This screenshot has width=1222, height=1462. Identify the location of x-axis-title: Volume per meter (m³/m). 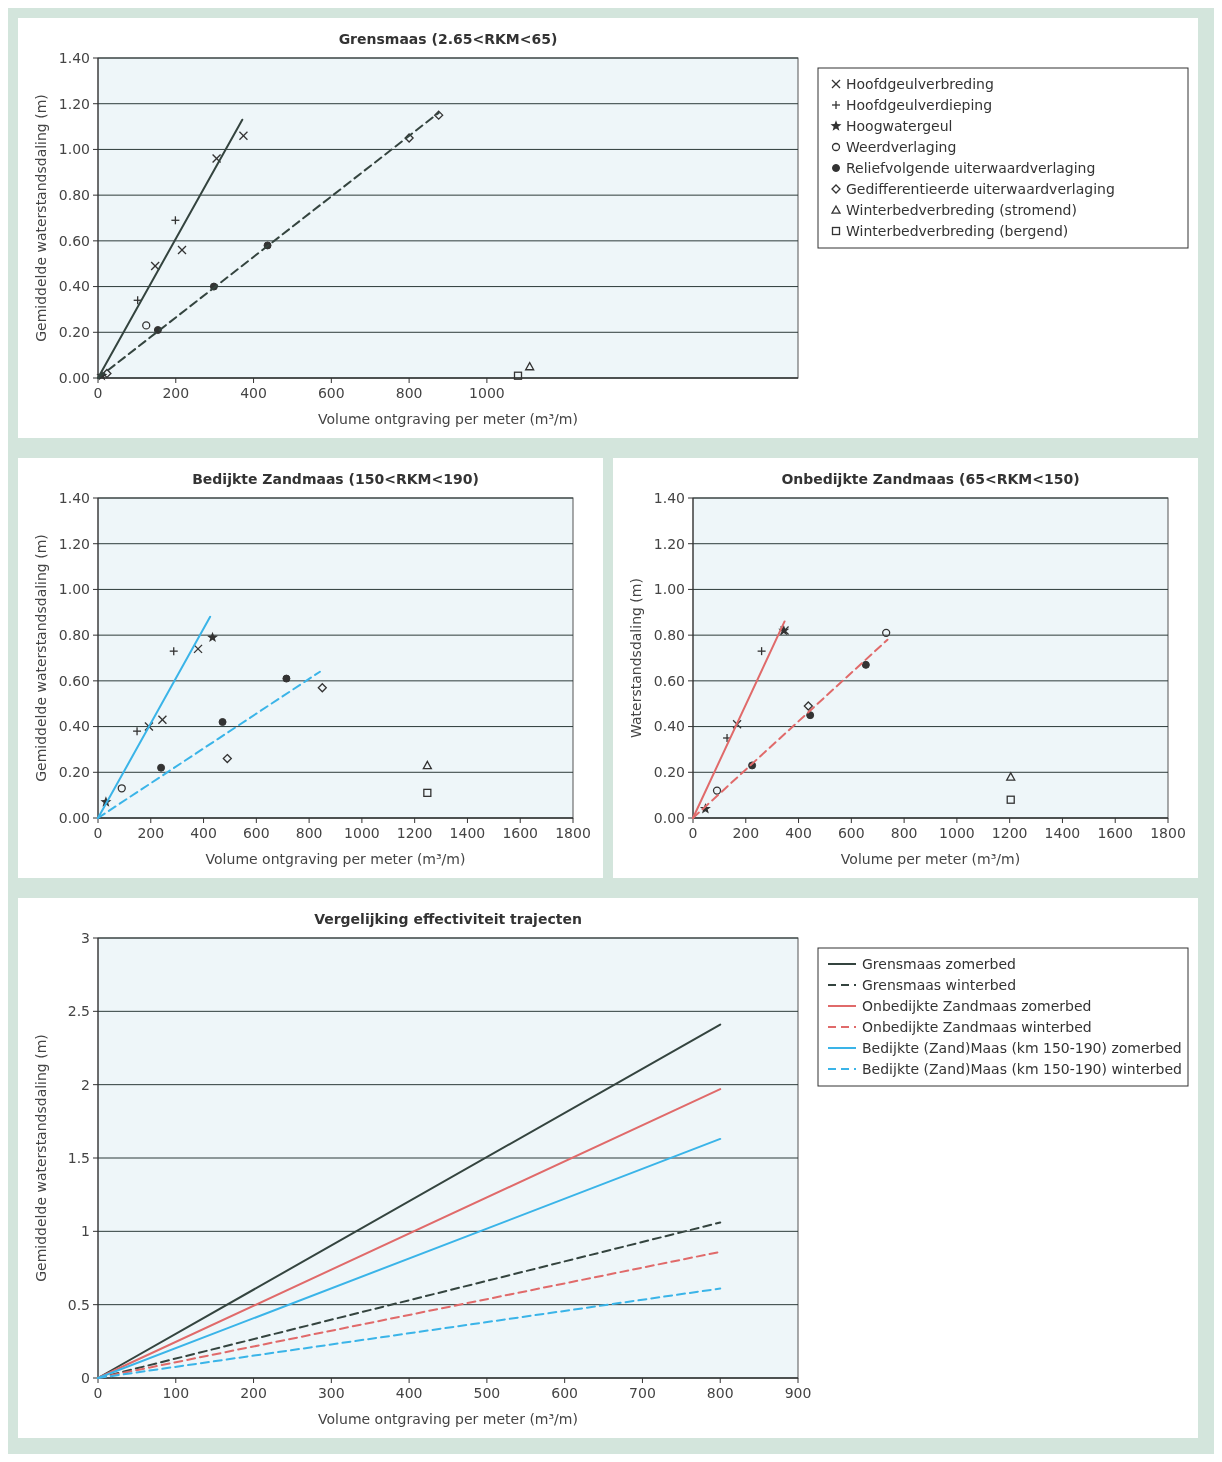
(930, 859).